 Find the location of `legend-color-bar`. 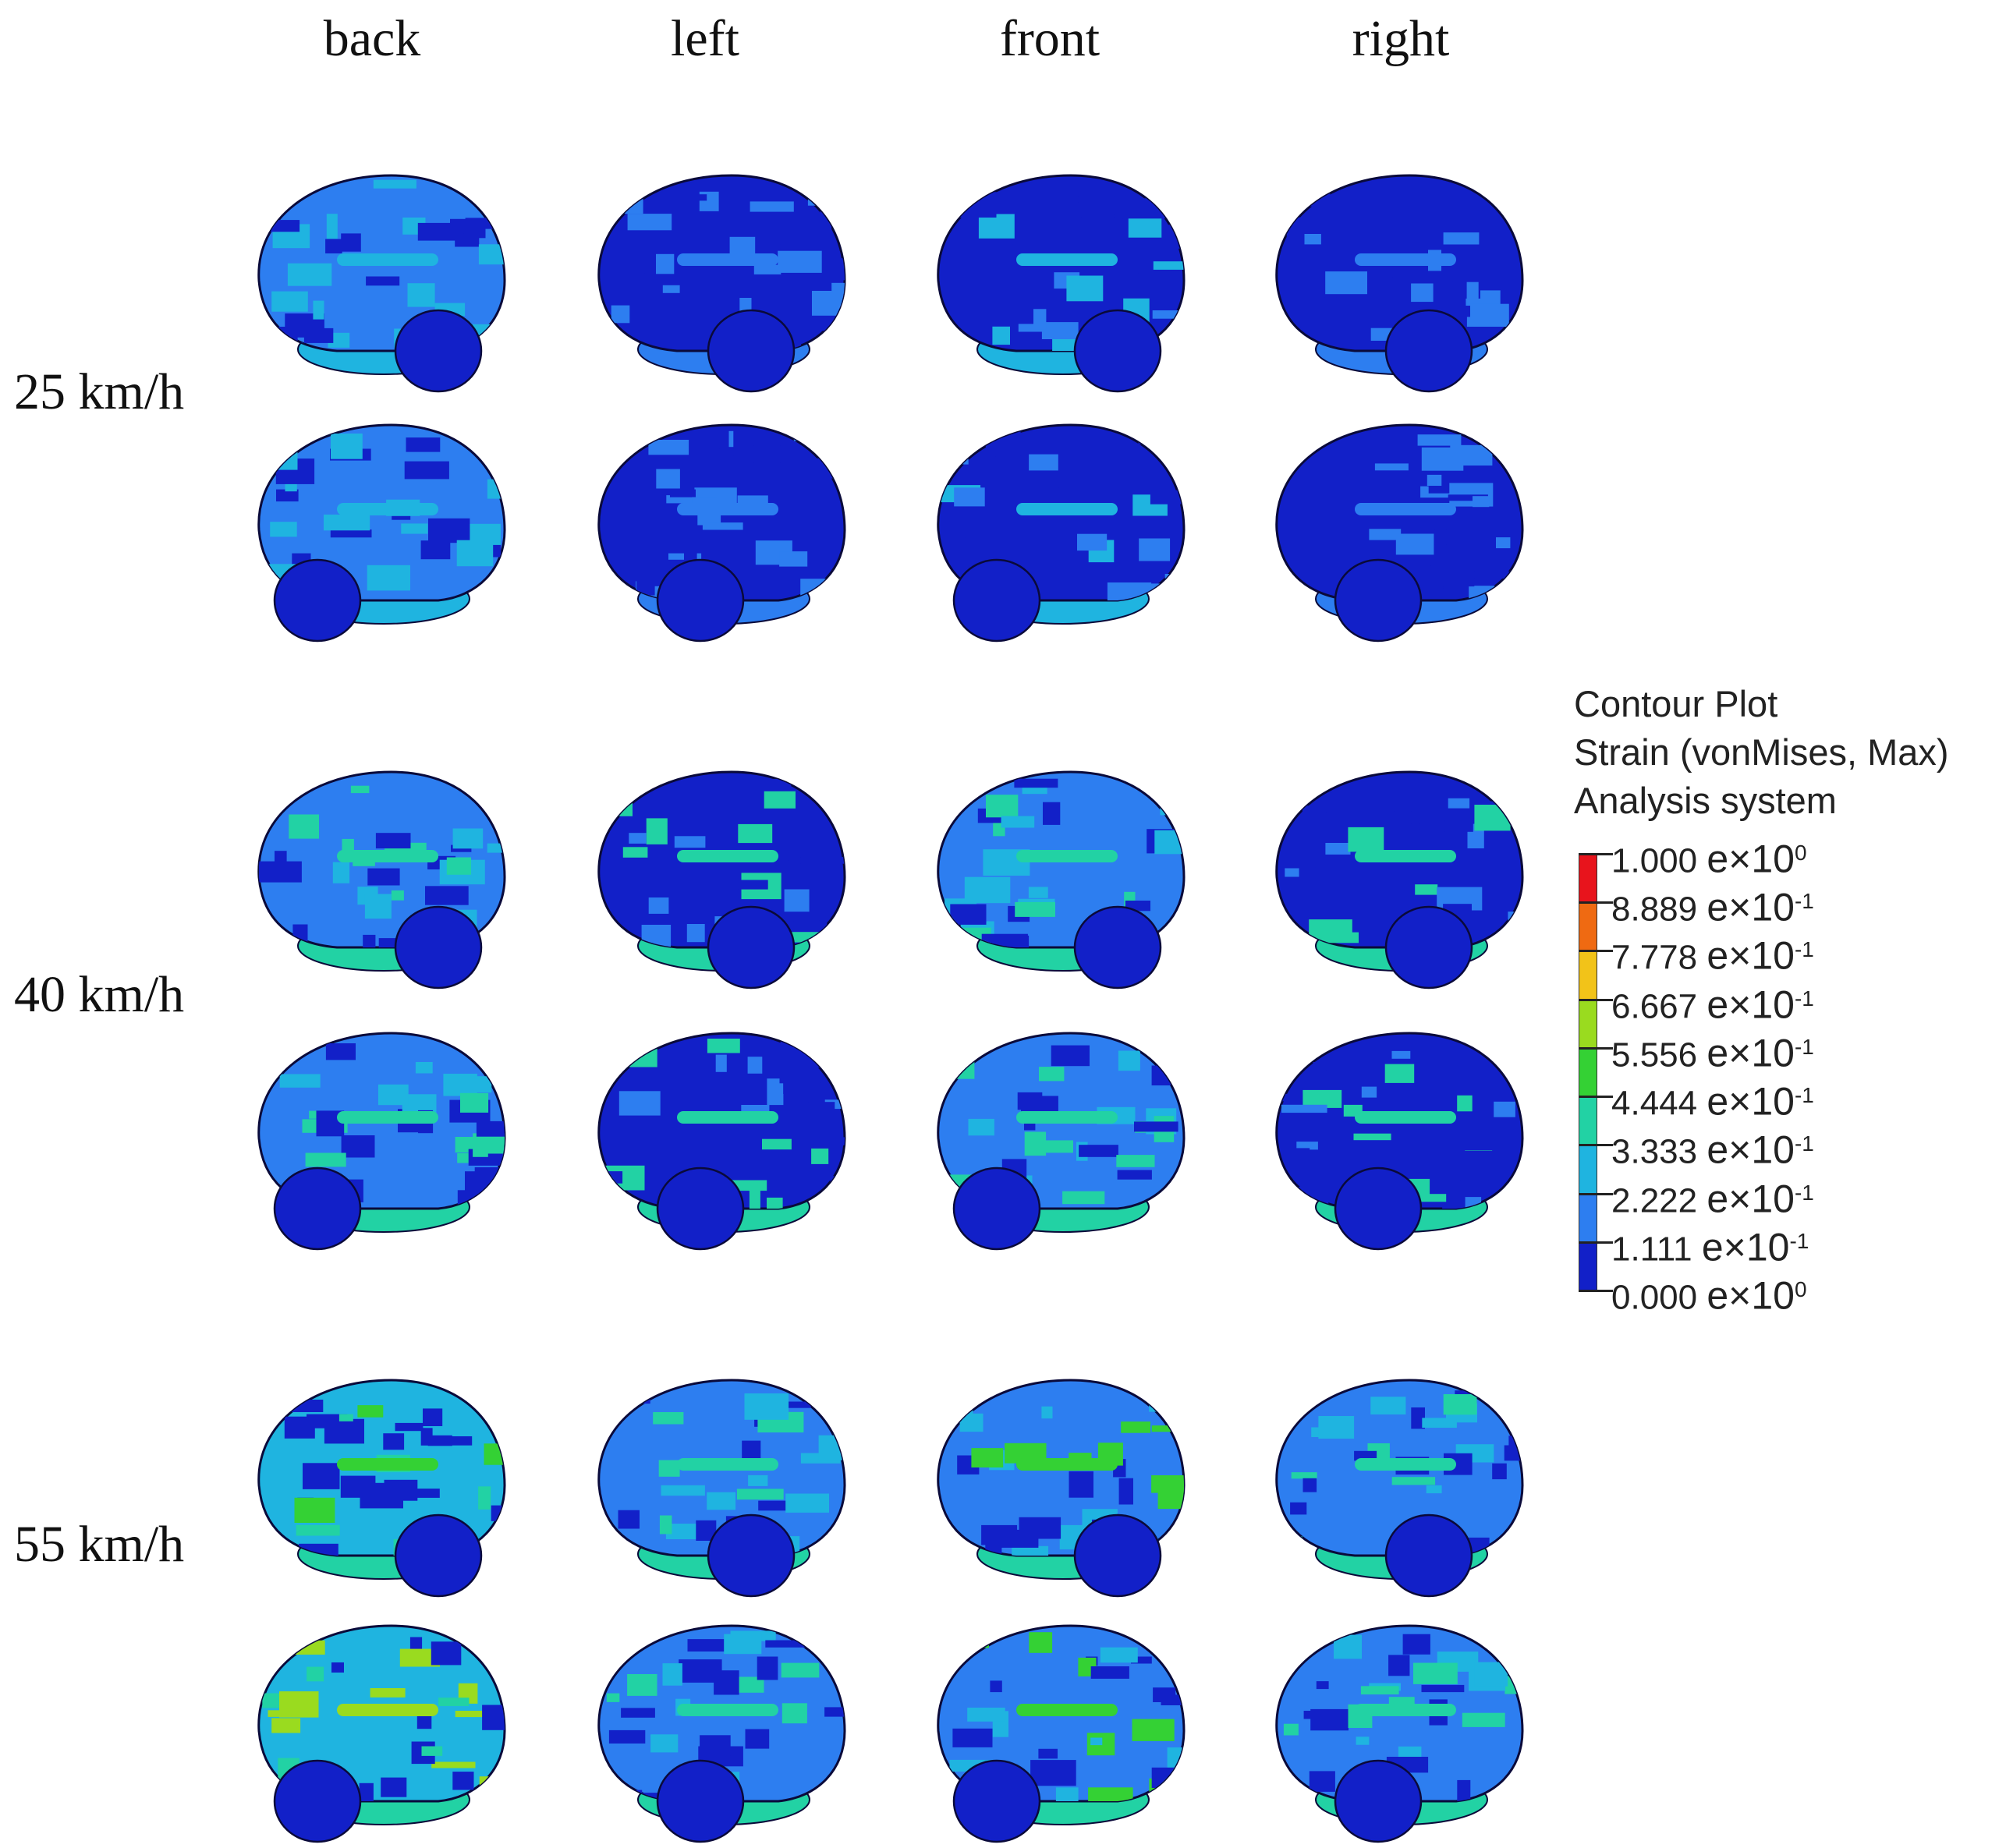

legend-color-bar is located at coordinates (1588, 1073).